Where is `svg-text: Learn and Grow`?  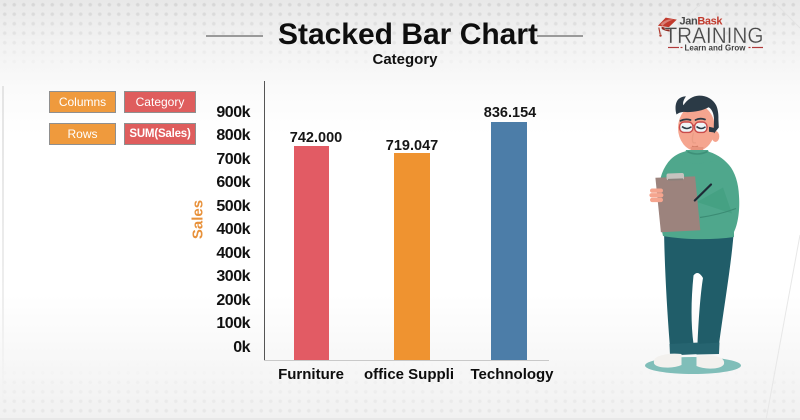 svg-text: Learn and Grow is located at coordinates (716, 47).